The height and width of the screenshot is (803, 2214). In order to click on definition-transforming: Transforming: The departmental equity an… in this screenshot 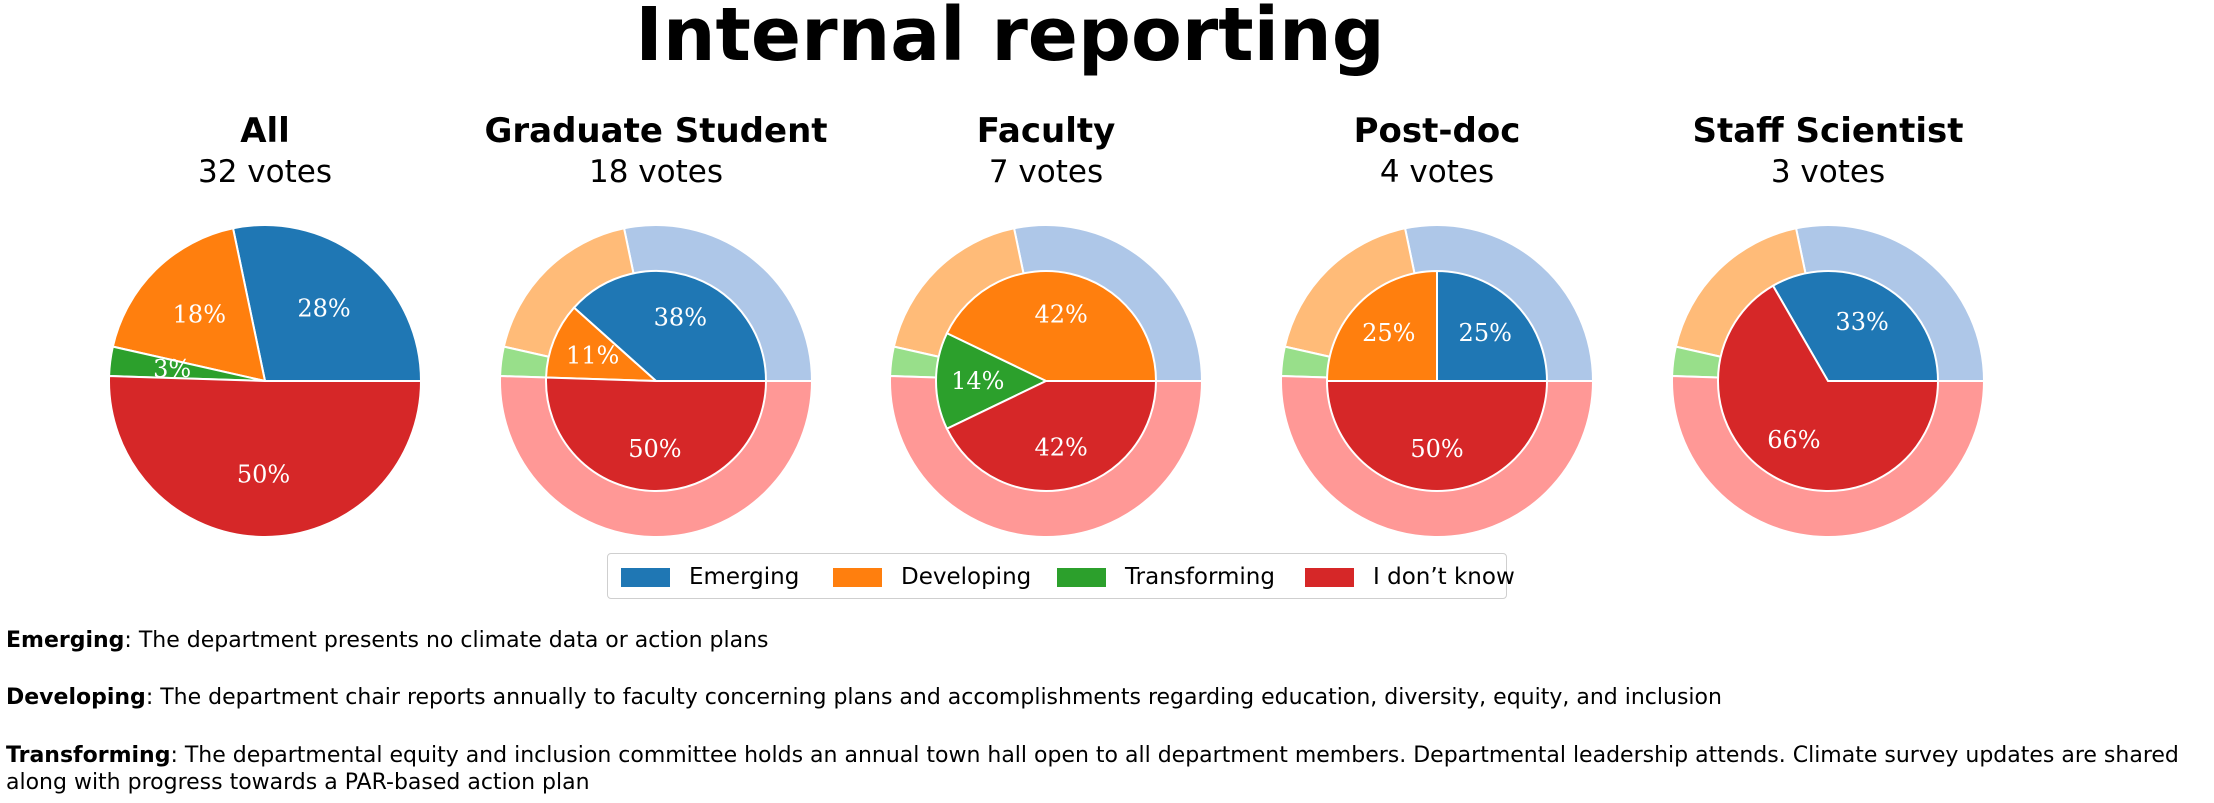, I will do `click(1106, 769)`.